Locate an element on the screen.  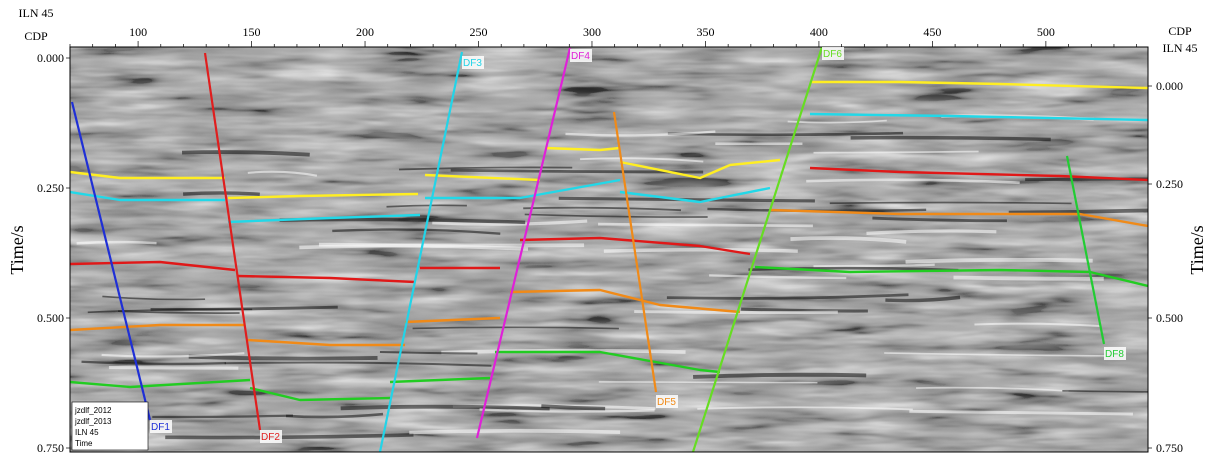
y-axis-title-right: Time/s is located at coordinates (1197, 249).